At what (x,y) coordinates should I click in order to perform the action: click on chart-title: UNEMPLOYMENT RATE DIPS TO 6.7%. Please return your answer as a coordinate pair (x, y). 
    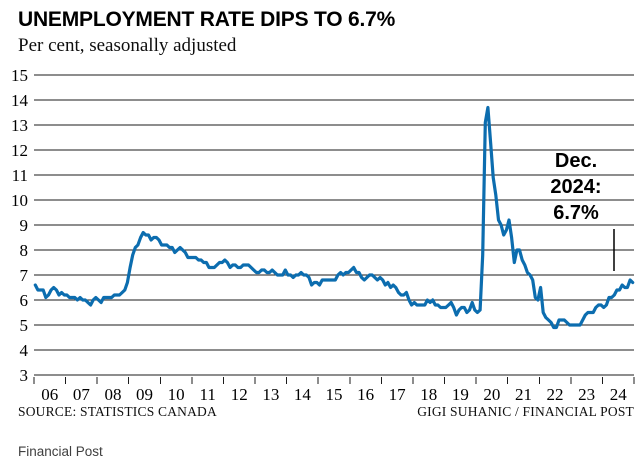
    Looking at the image, I should click on (207, 19).